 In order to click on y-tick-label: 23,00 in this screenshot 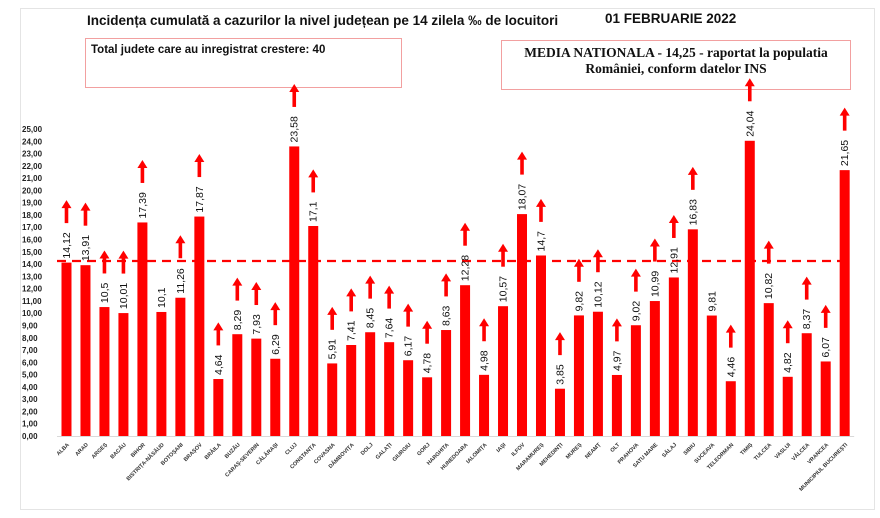, I will do `click(32, 154)`.